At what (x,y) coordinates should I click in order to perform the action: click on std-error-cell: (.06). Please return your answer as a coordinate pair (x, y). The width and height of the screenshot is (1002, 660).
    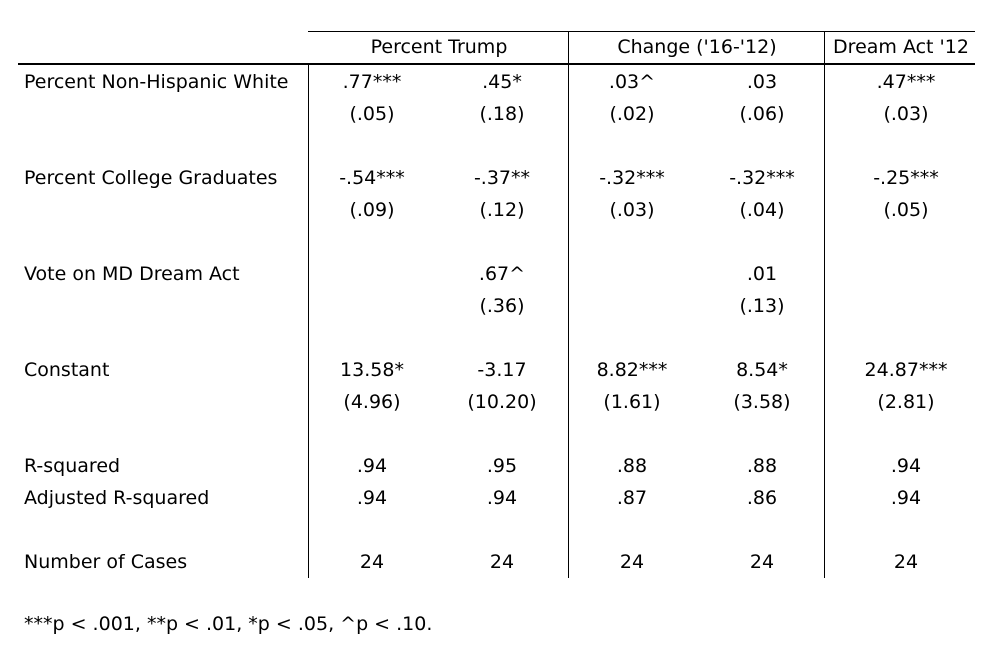
    Looking at the image, I should click on (762, 114).